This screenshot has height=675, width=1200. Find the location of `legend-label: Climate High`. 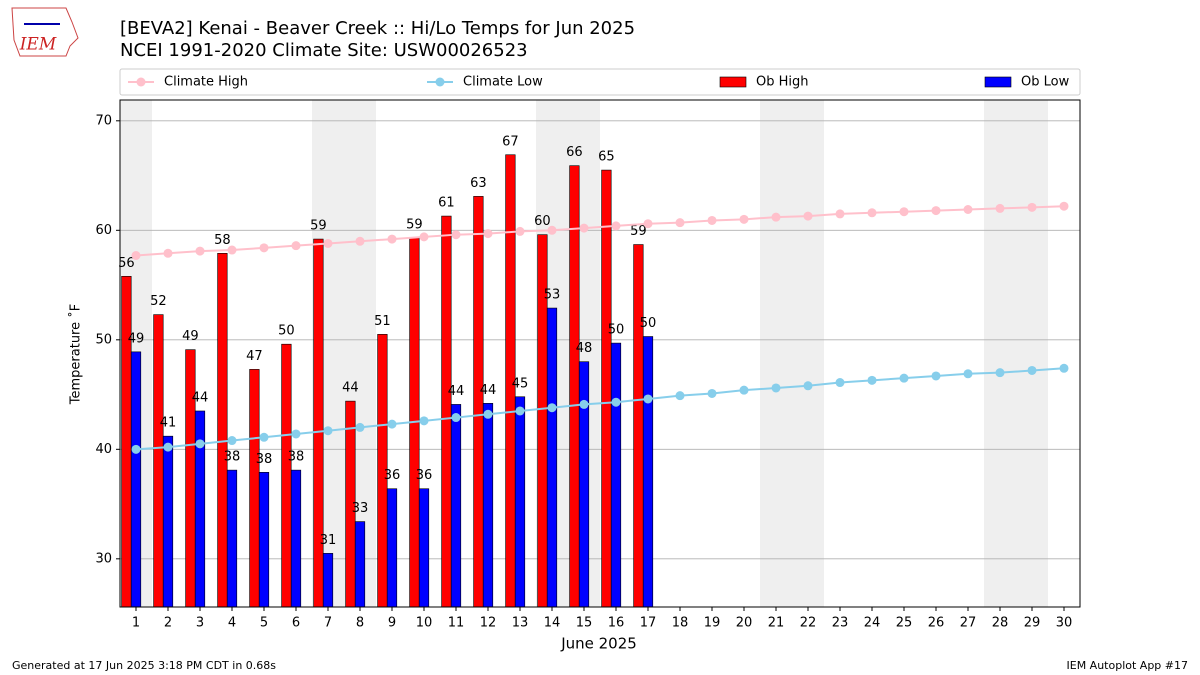

legend-label: Climate High is located at coordinates (206, 82).